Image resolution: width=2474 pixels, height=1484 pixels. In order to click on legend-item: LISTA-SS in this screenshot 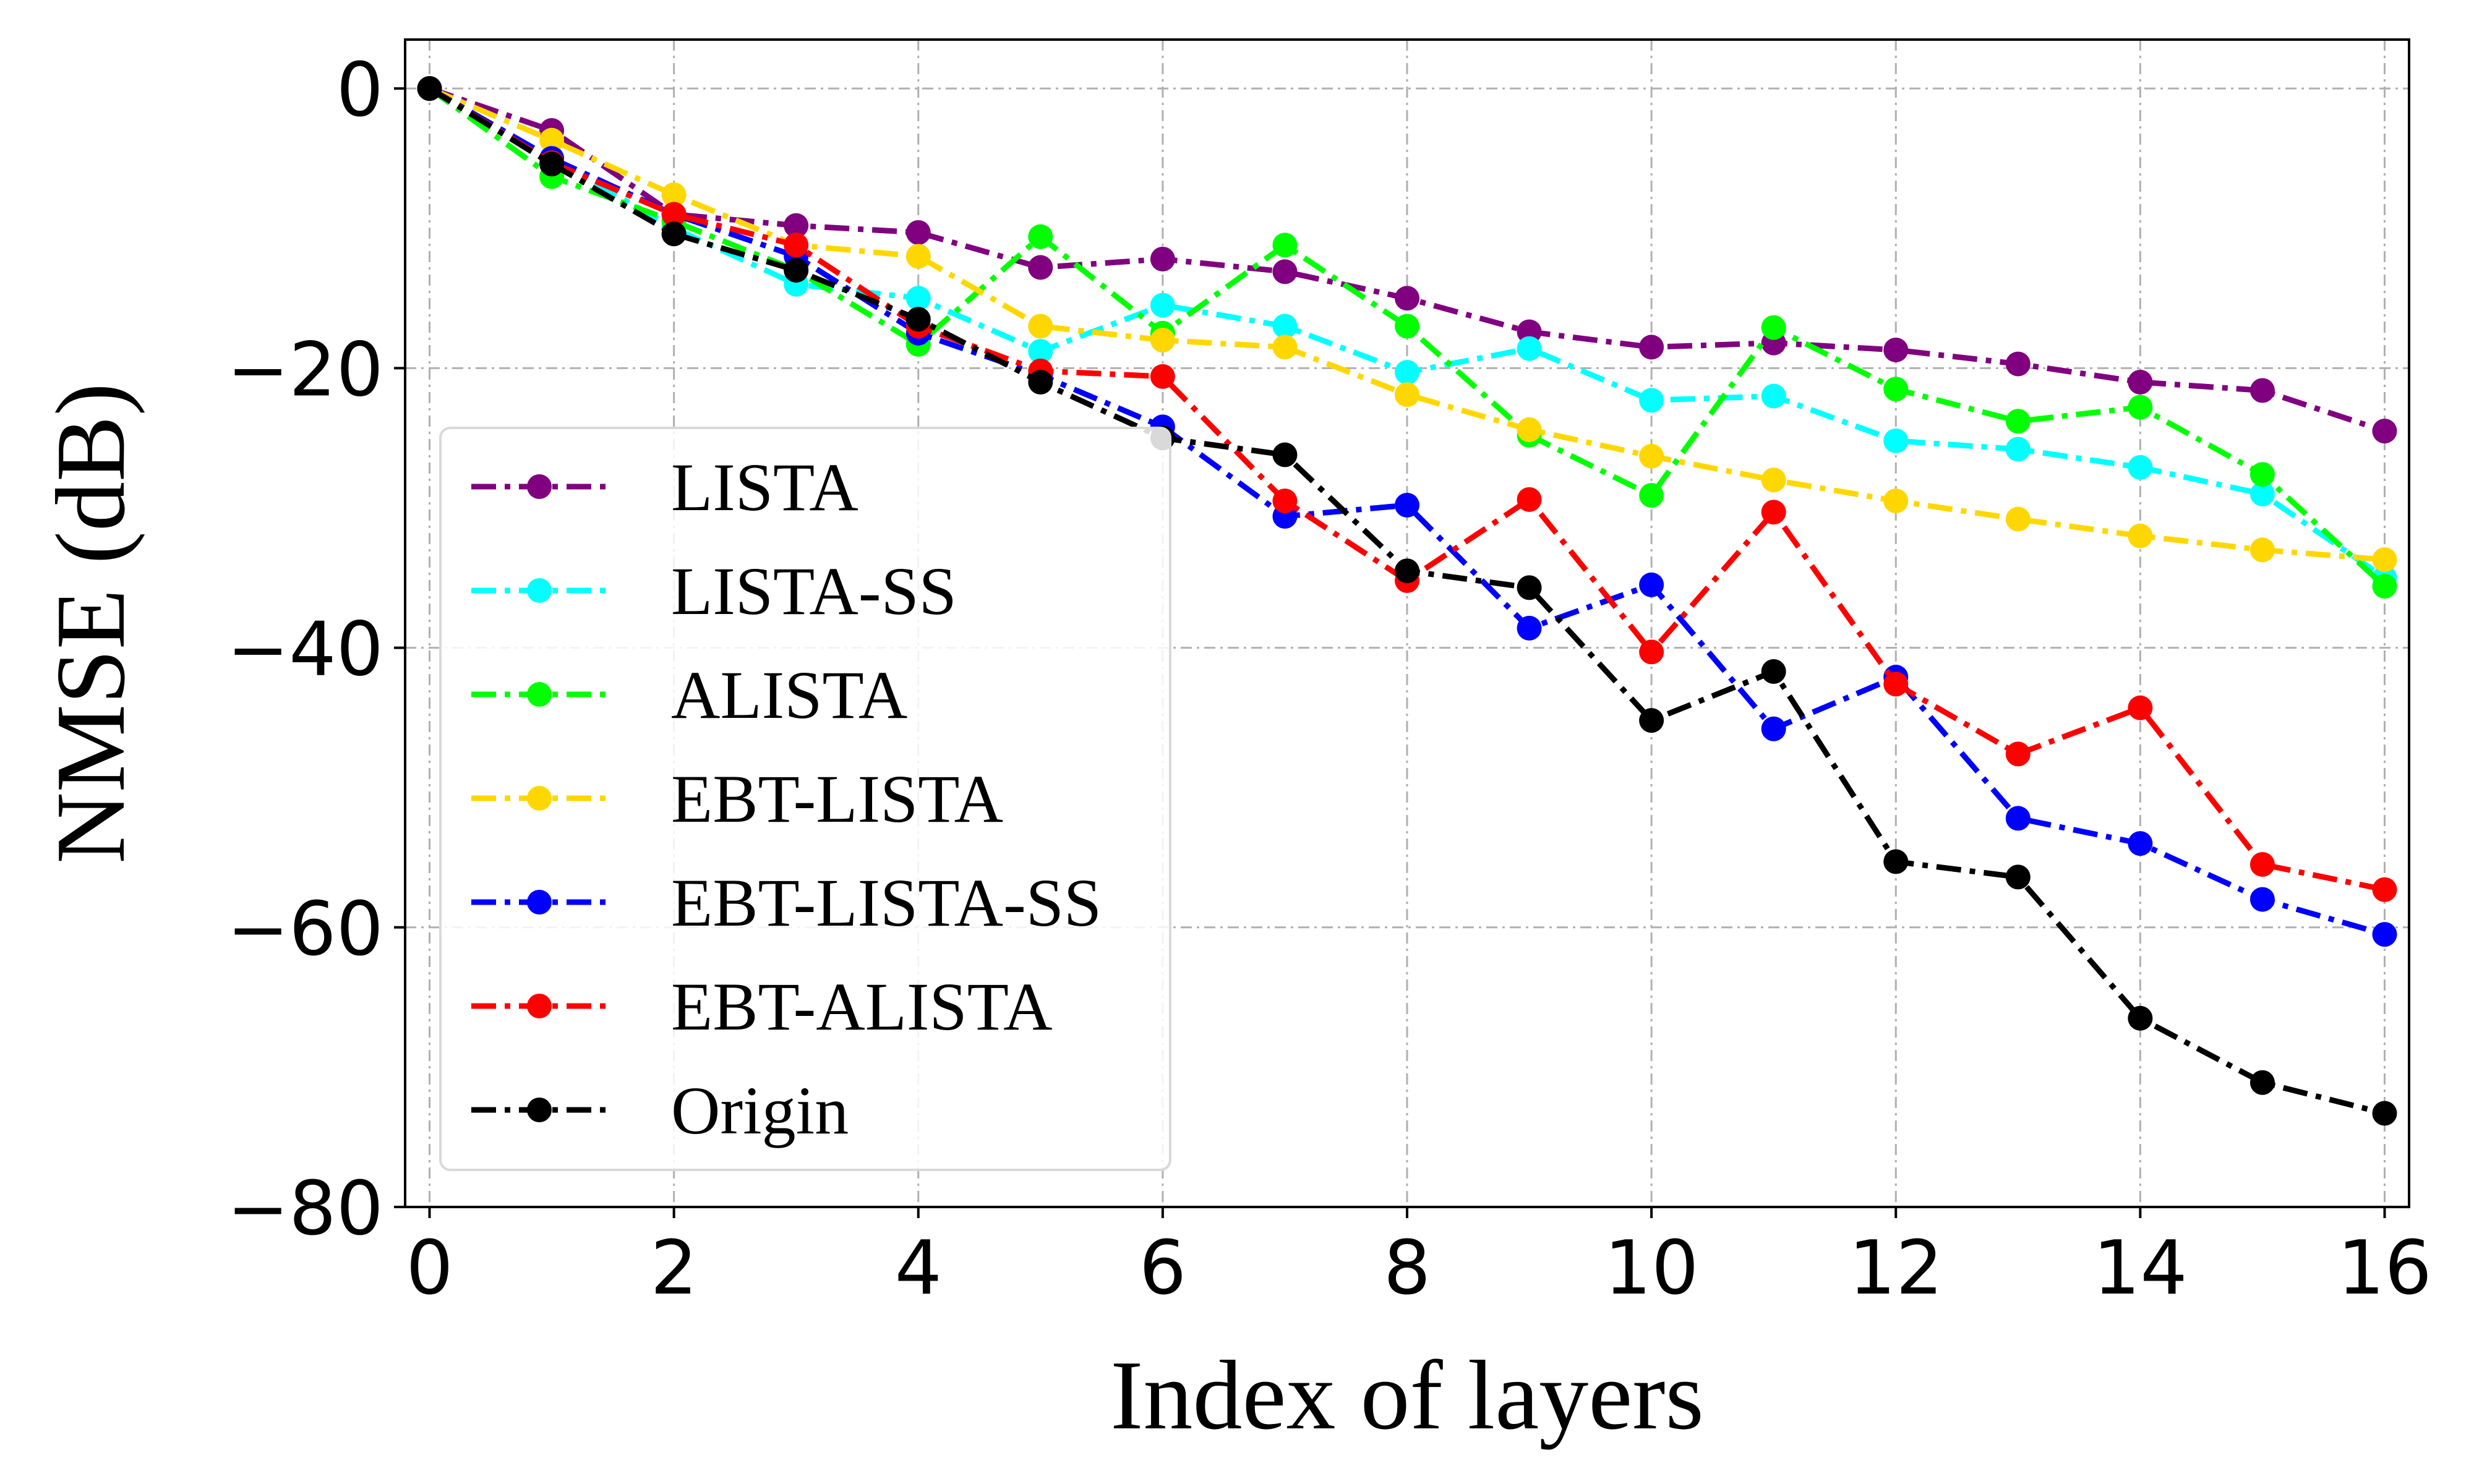, I will do `click(714, 591)`.